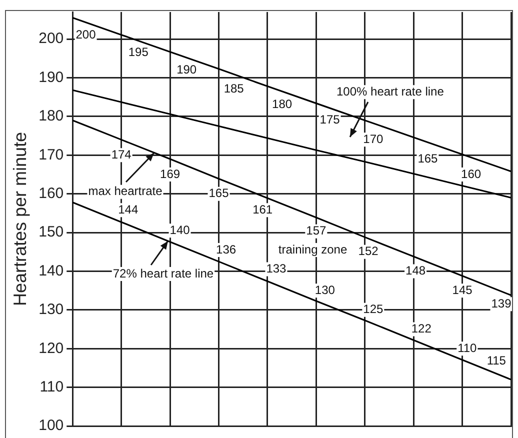 The height and width of the screenshot is (438, 518). What do you see at coordinates (226, 249) in the screenshot?
I see `annotation: 136` at bounding box center [226, 249].